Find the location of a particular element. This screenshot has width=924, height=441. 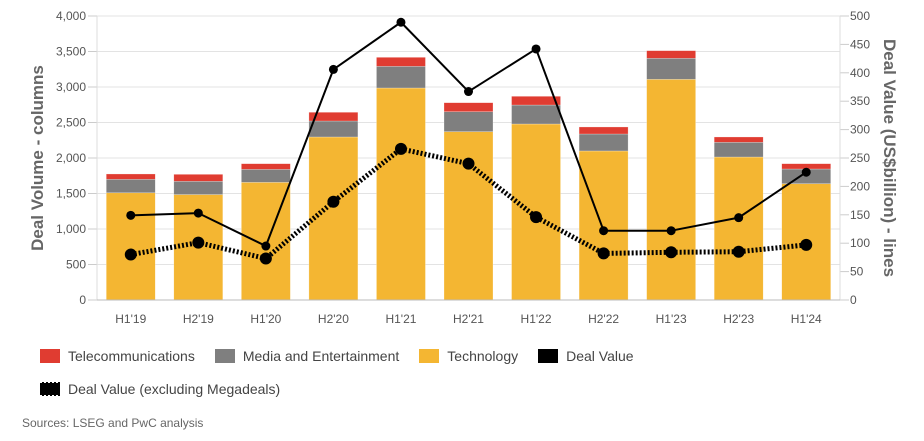

y-tick-label: 3,000 is located at coordinates (71, 87).